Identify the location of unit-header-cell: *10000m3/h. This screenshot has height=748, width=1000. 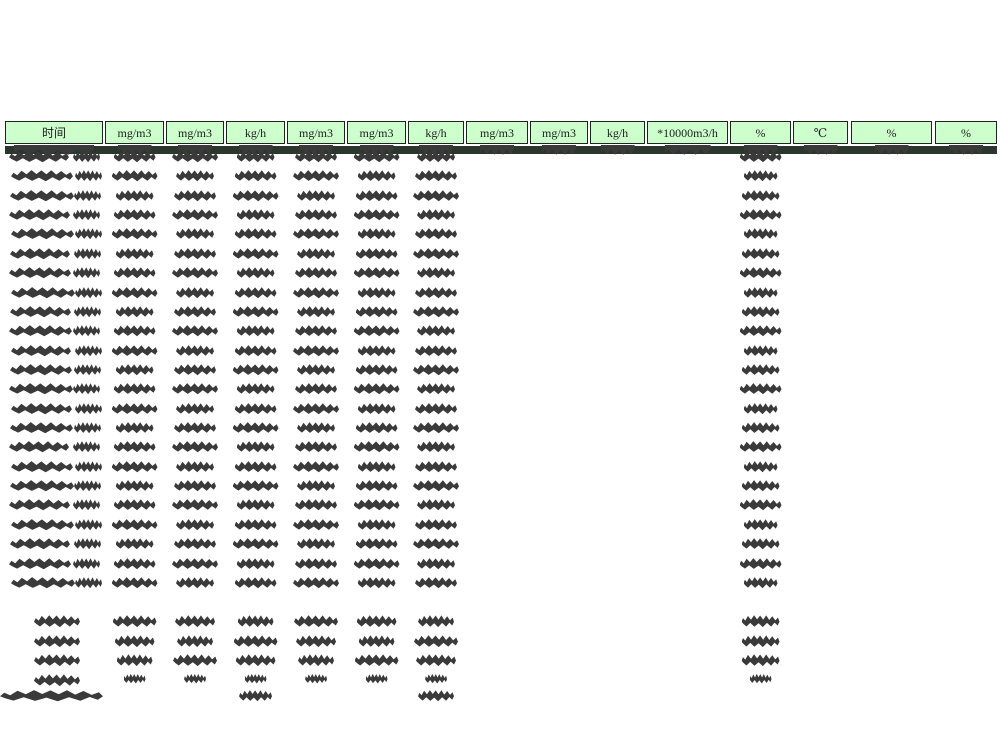
(687, 132).